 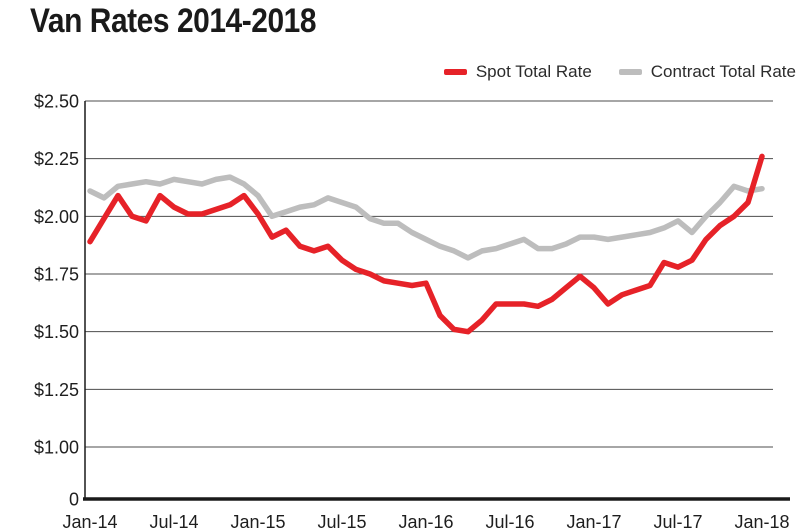 I want to click on legend-item-spot: Spot Total Rate, so click(x=517, y=72).